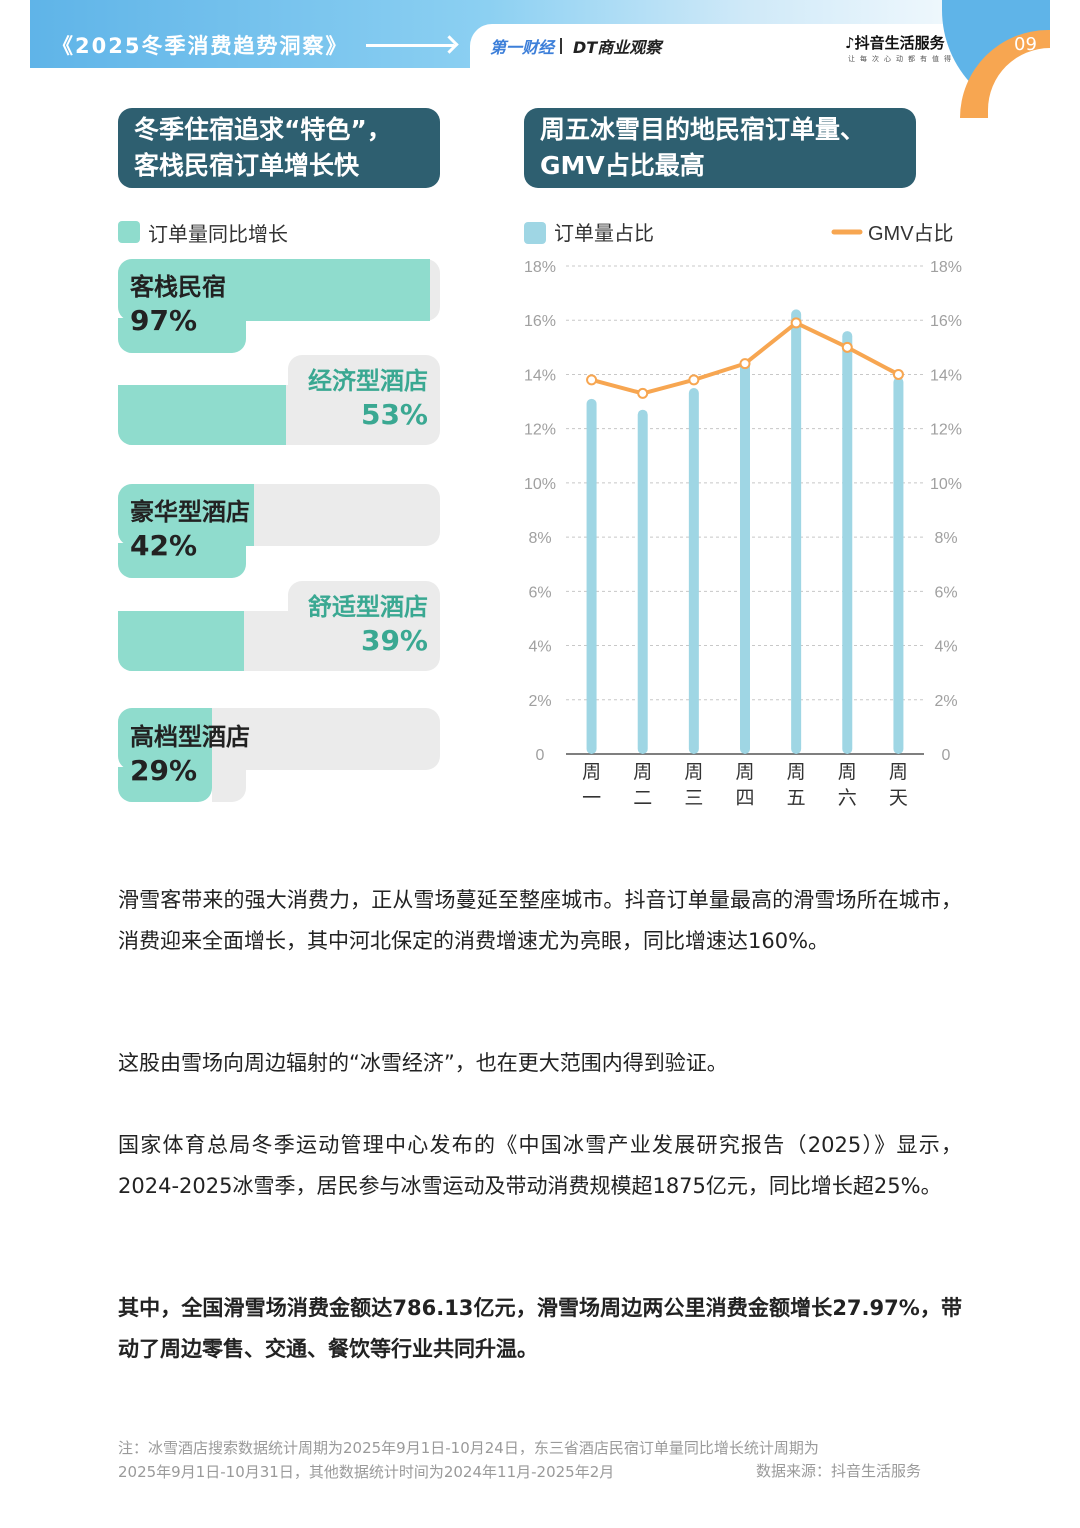 The width and height of the screenshot is (1080, 1528). What do you see at coordinates (946, 755) in the screenshot?
I see `y-tick-label-right: 0` at bounding box center [946, 755].